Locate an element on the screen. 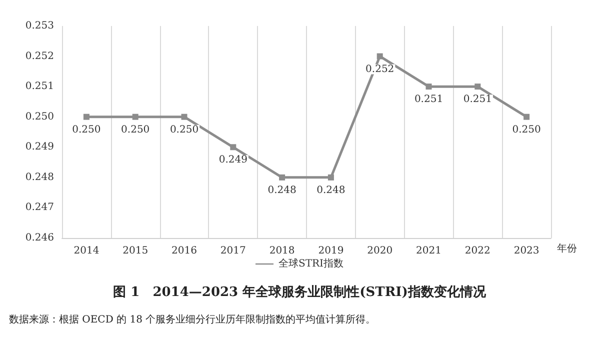 The height and width of the screenshot is (342, 599). x-tick-label: 2016 is located at coordinates (184, 251).